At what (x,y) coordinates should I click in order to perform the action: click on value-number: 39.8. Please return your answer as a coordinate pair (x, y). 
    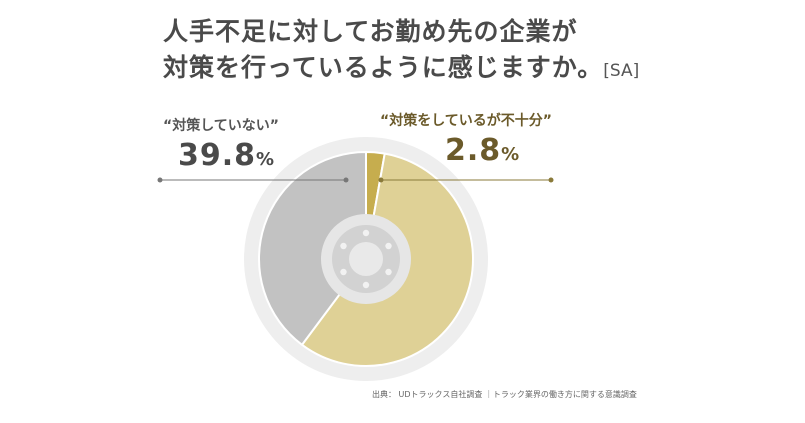
    Looking at the image, I should click on (217, 155).